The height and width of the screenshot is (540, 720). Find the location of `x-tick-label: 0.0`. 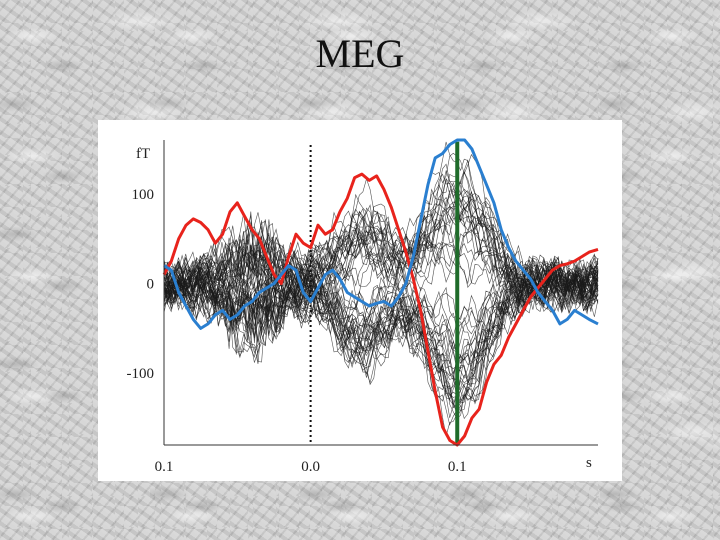

x-tick-label: 0.0 is located at coordinates (310, 467).